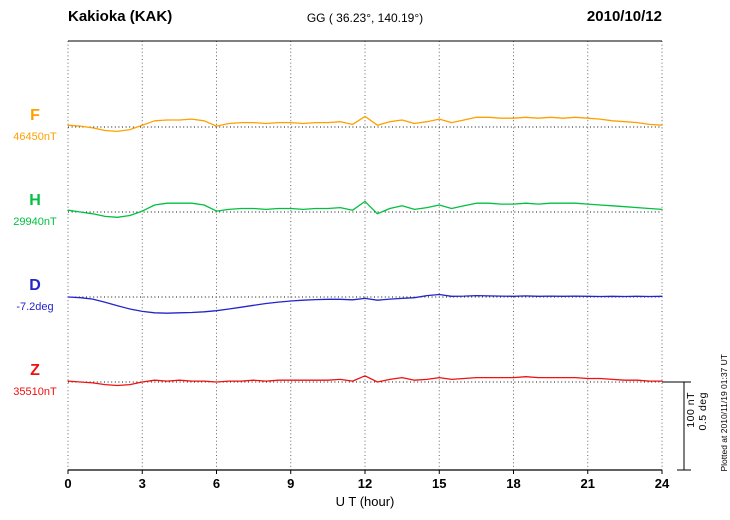 The height and width of the screenshot is (520, 730). I want to click on x-tick-label: 21, so click(588, 483).